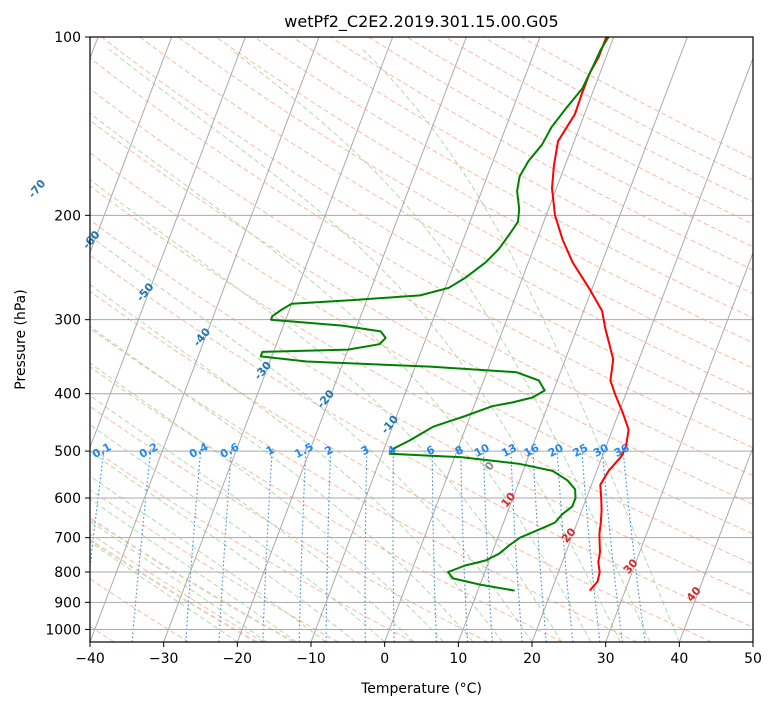  I want to click on isotherm-label: -10, so click(389, 425).